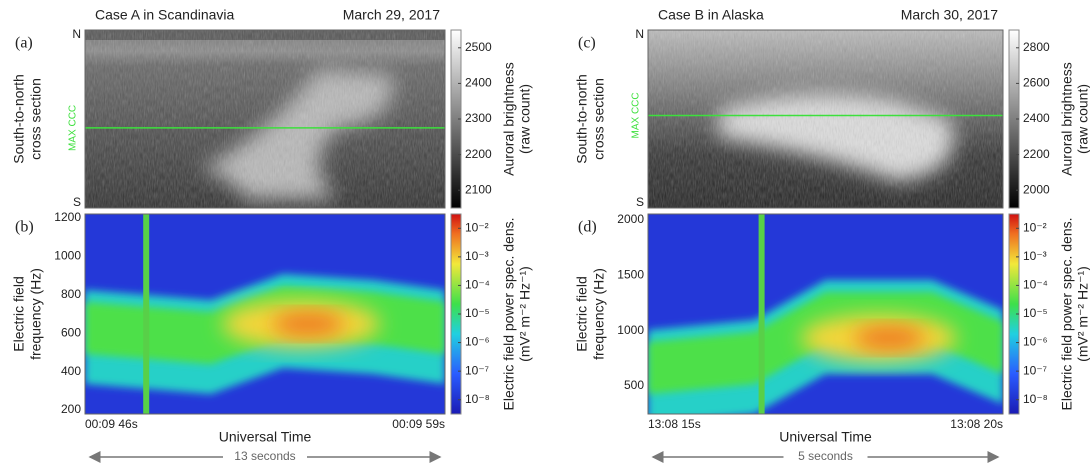 Image resolution: width=1090 pixels, height=466 pixels. Describe the element at coordinates (478, 47) in the screenshot. I see `colorbar-tick-label: 2500` at that location.